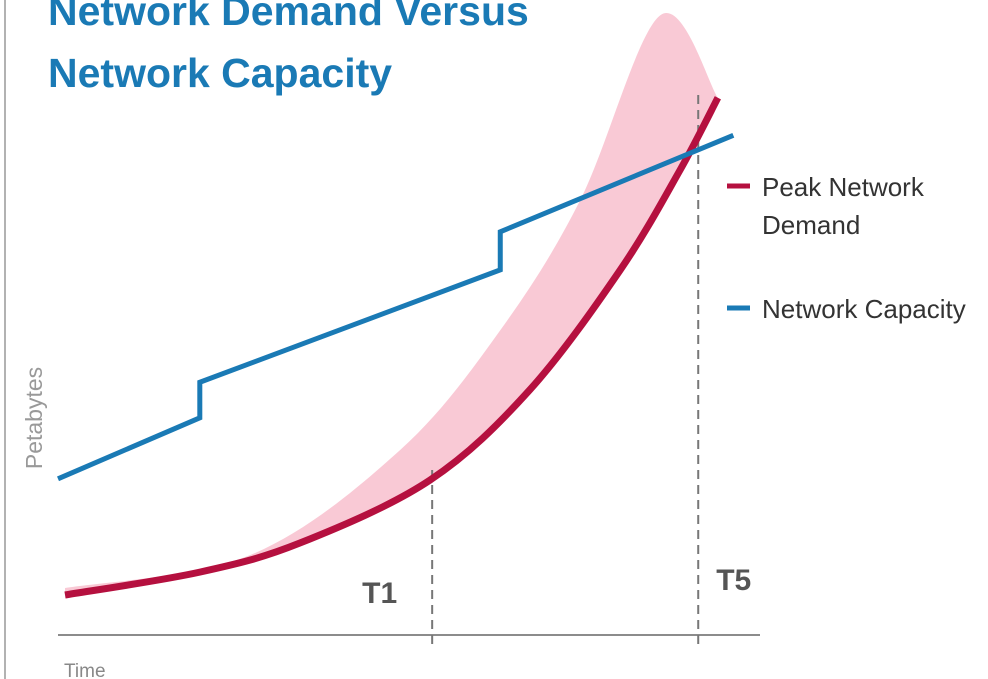  Describe the element at coordinates (843, 206) in the screenshot. I see `legend-label: Peak Network Demand` at that location.